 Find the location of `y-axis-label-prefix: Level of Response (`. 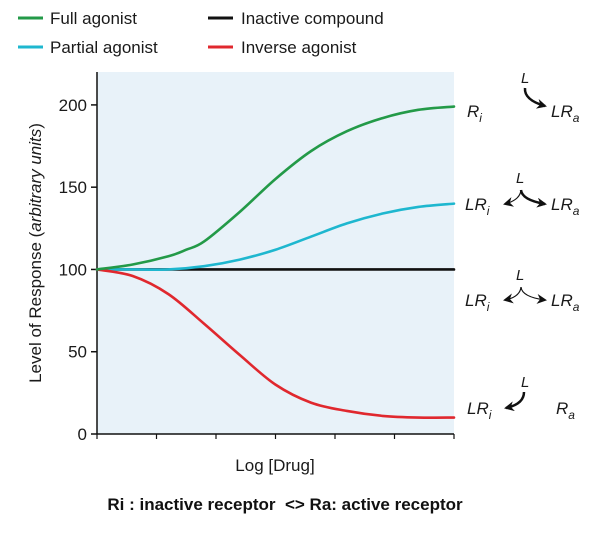

y-axis-label-prefix: Level of Response ( is located at coordinates (35, 307).